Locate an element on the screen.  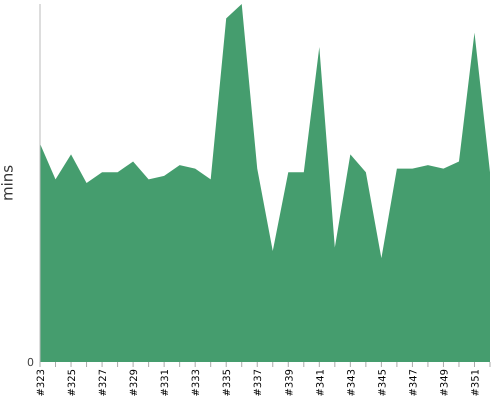
x-tick-label: #347 is located at coordinates (414, 382).